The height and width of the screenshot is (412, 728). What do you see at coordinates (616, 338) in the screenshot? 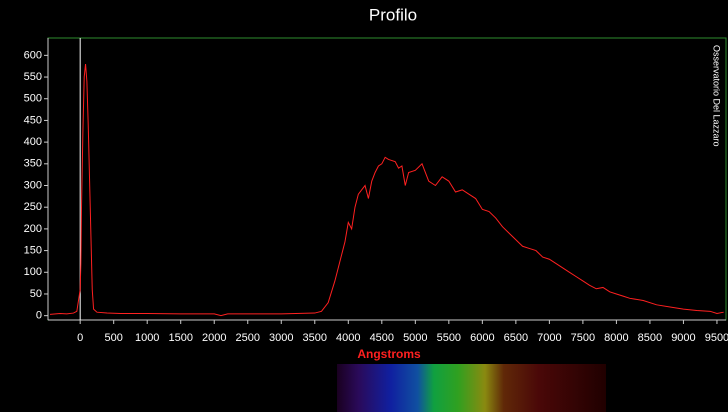
I see `x-tick-label: 8000` at bounding box center [616, 338].